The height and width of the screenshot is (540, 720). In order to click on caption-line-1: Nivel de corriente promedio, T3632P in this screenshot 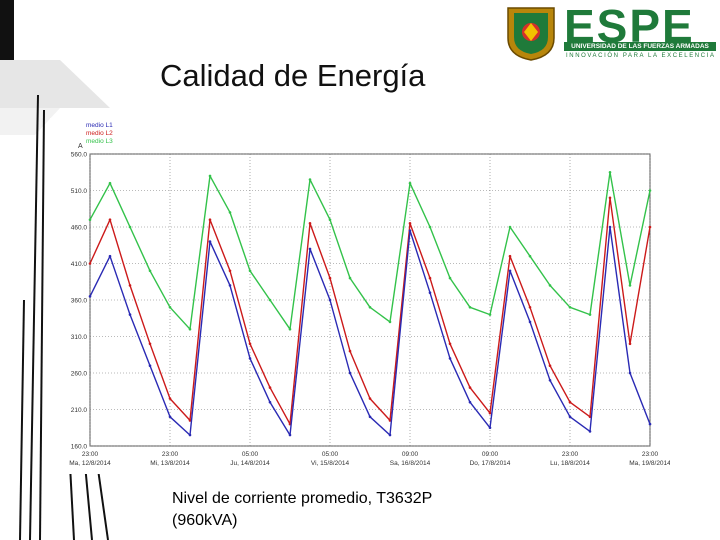, I will do `click(302, 498)`.